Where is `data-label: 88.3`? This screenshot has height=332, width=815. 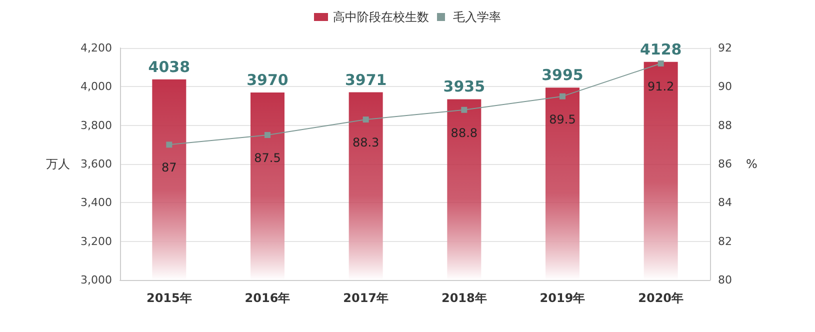
data-label: 88.3 is located at coordinates (366, 143).